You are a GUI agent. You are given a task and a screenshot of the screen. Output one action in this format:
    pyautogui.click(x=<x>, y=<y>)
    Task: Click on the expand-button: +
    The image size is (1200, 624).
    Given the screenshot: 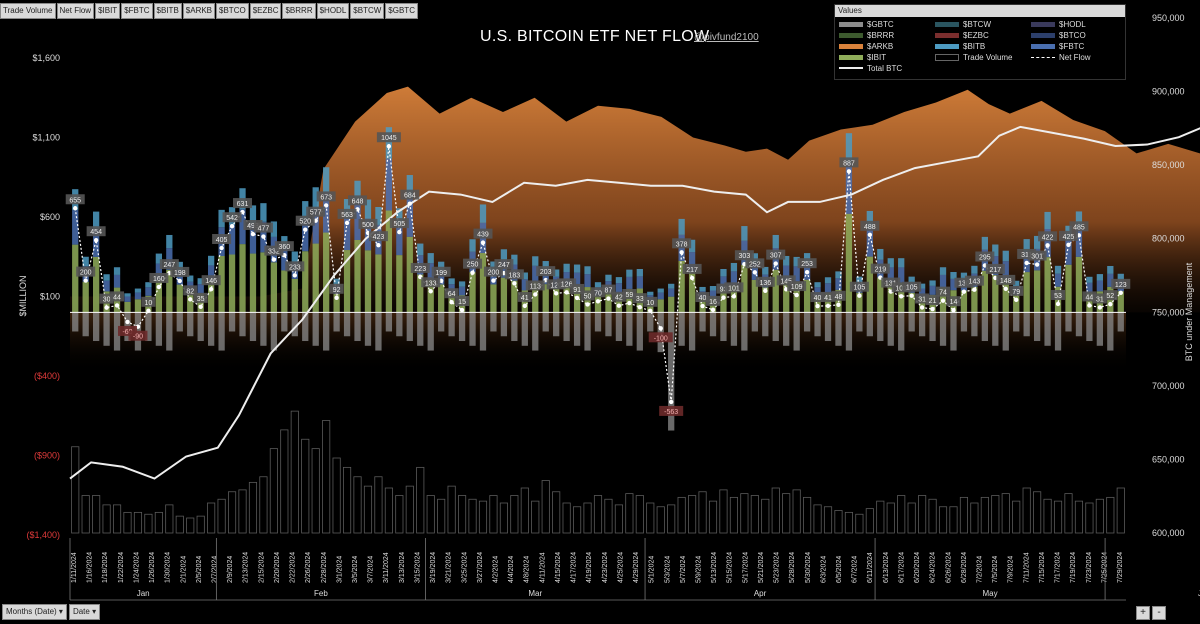 What is the action you would take?
    pyautogui.click(x=1143, y=613)
    